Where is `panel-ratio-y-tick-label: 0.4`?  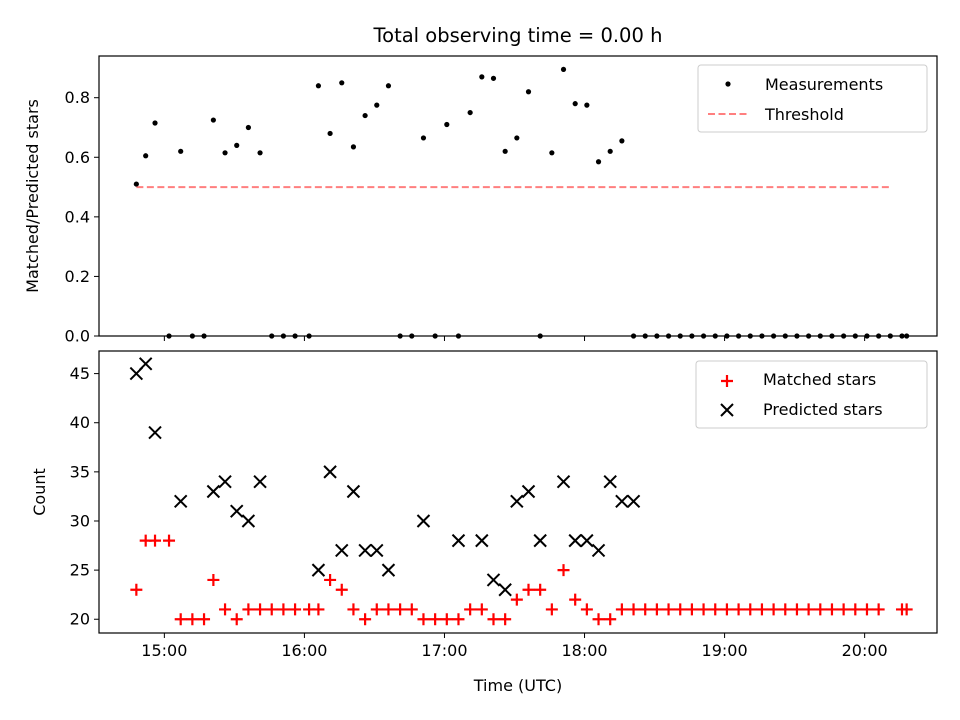
panel-ratio-y-tick-label: 0.4 is located at coordinates (77, 216).